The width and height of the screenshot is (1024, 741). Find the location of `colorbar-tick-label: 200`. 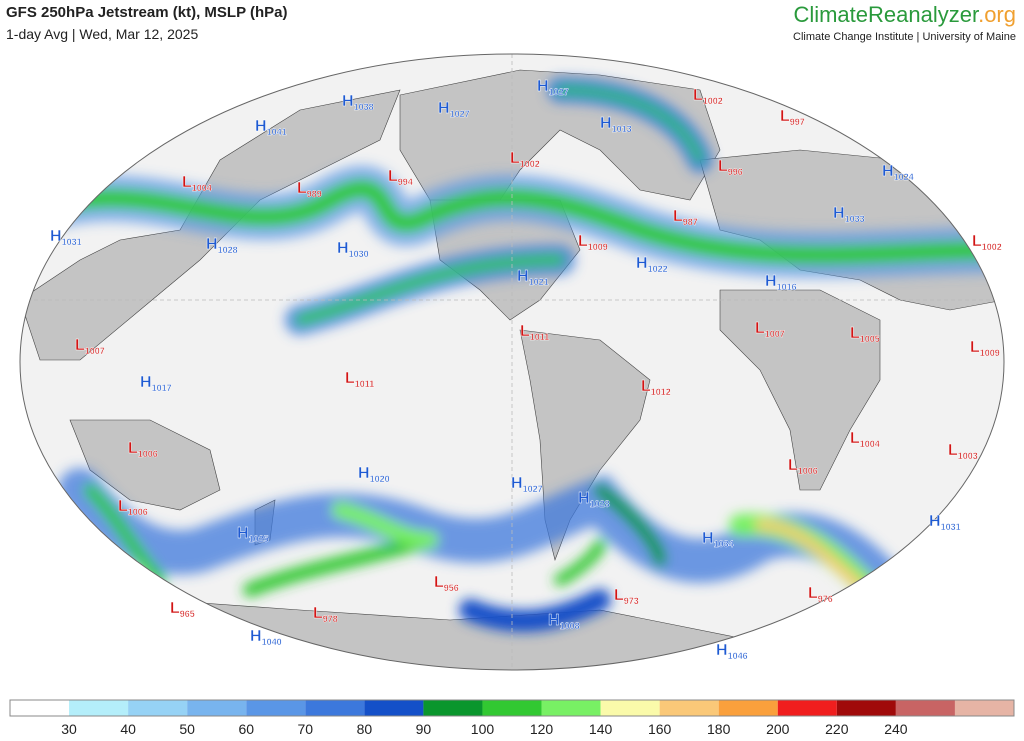

colorbar-tick-label: 200 is located at coordinates (778, 729).